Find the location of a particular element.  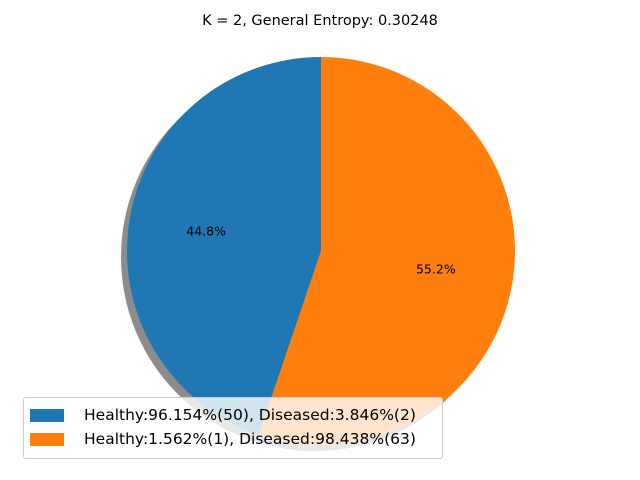

legend-label-1: Healthy:1.562%(1), Diseased:98.438%(63) is located at coordinates (250, 439).